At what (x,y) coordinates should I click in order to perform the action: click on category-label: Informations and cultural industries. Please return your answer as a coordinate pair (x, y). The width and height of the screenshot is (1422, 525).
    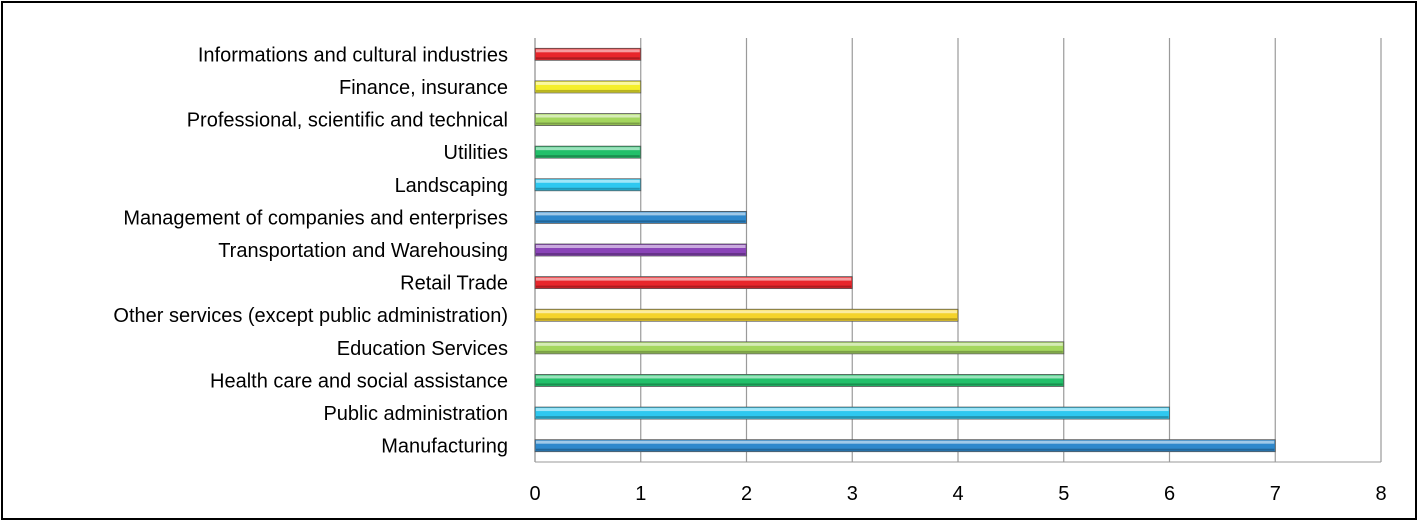
    Looking at the image, I should click on (353, 55).